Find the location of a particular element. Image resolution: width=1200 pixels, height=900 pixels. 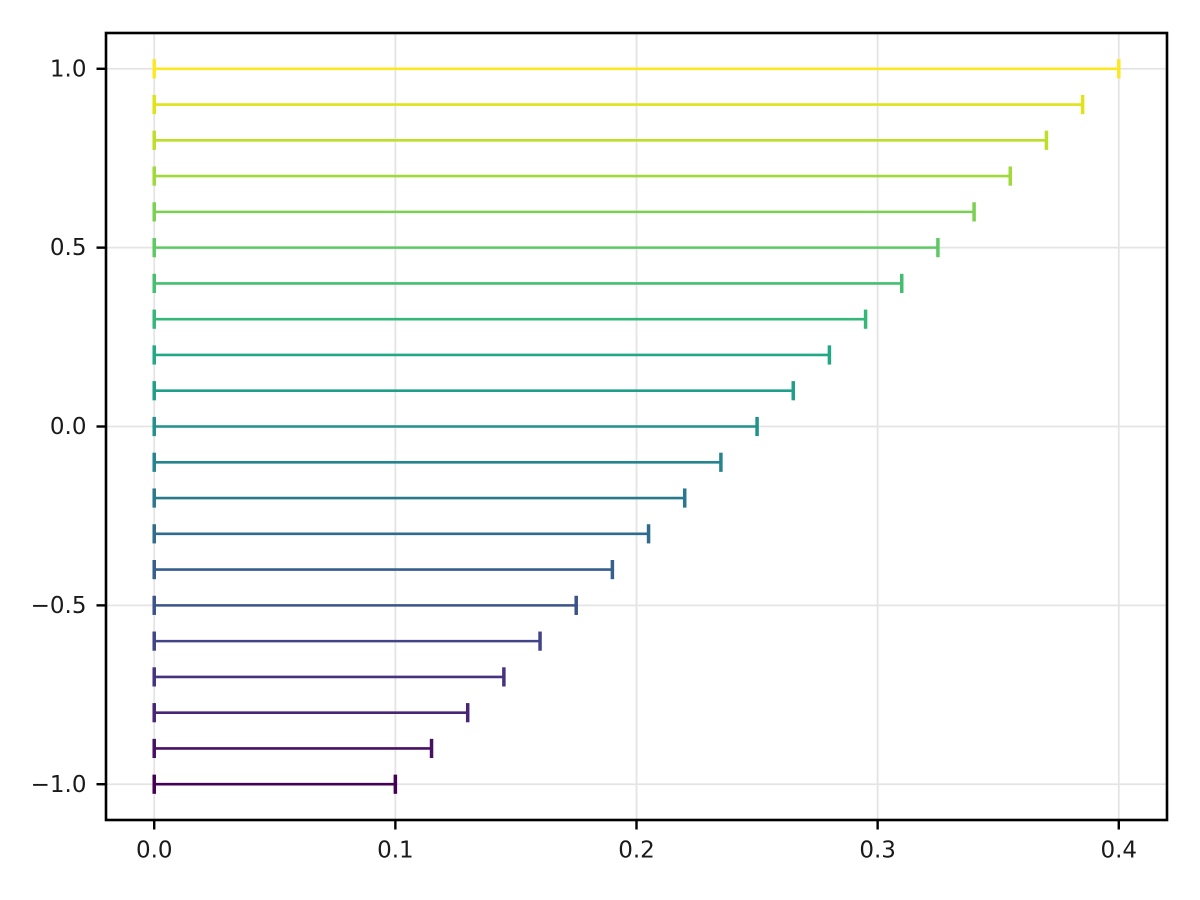

y-tick-label: 1.0 is located at coordinates (68, 69).